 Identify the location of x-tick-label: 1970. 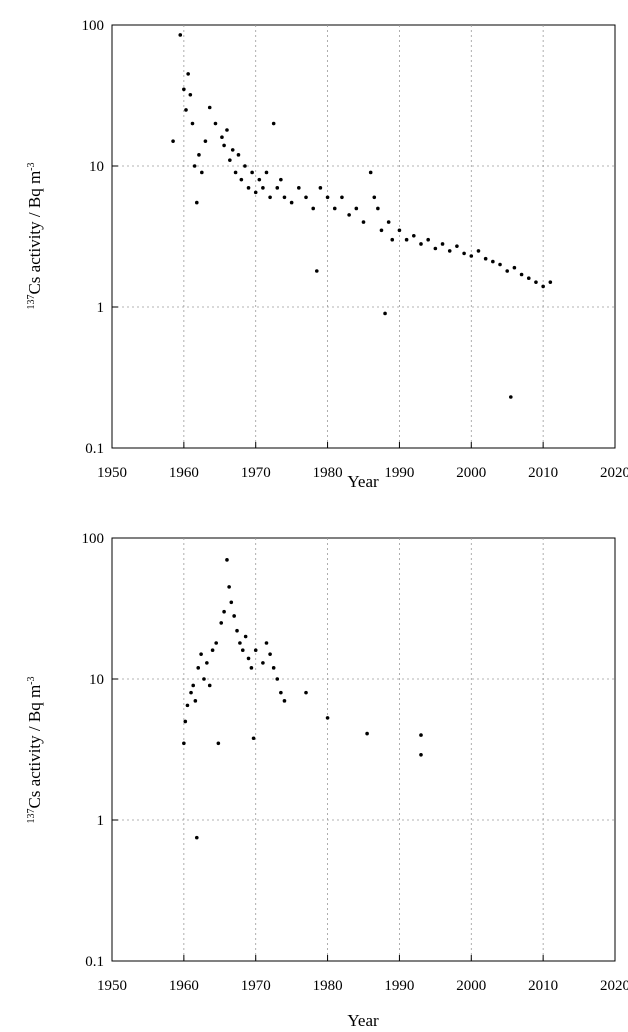
(256, 473).